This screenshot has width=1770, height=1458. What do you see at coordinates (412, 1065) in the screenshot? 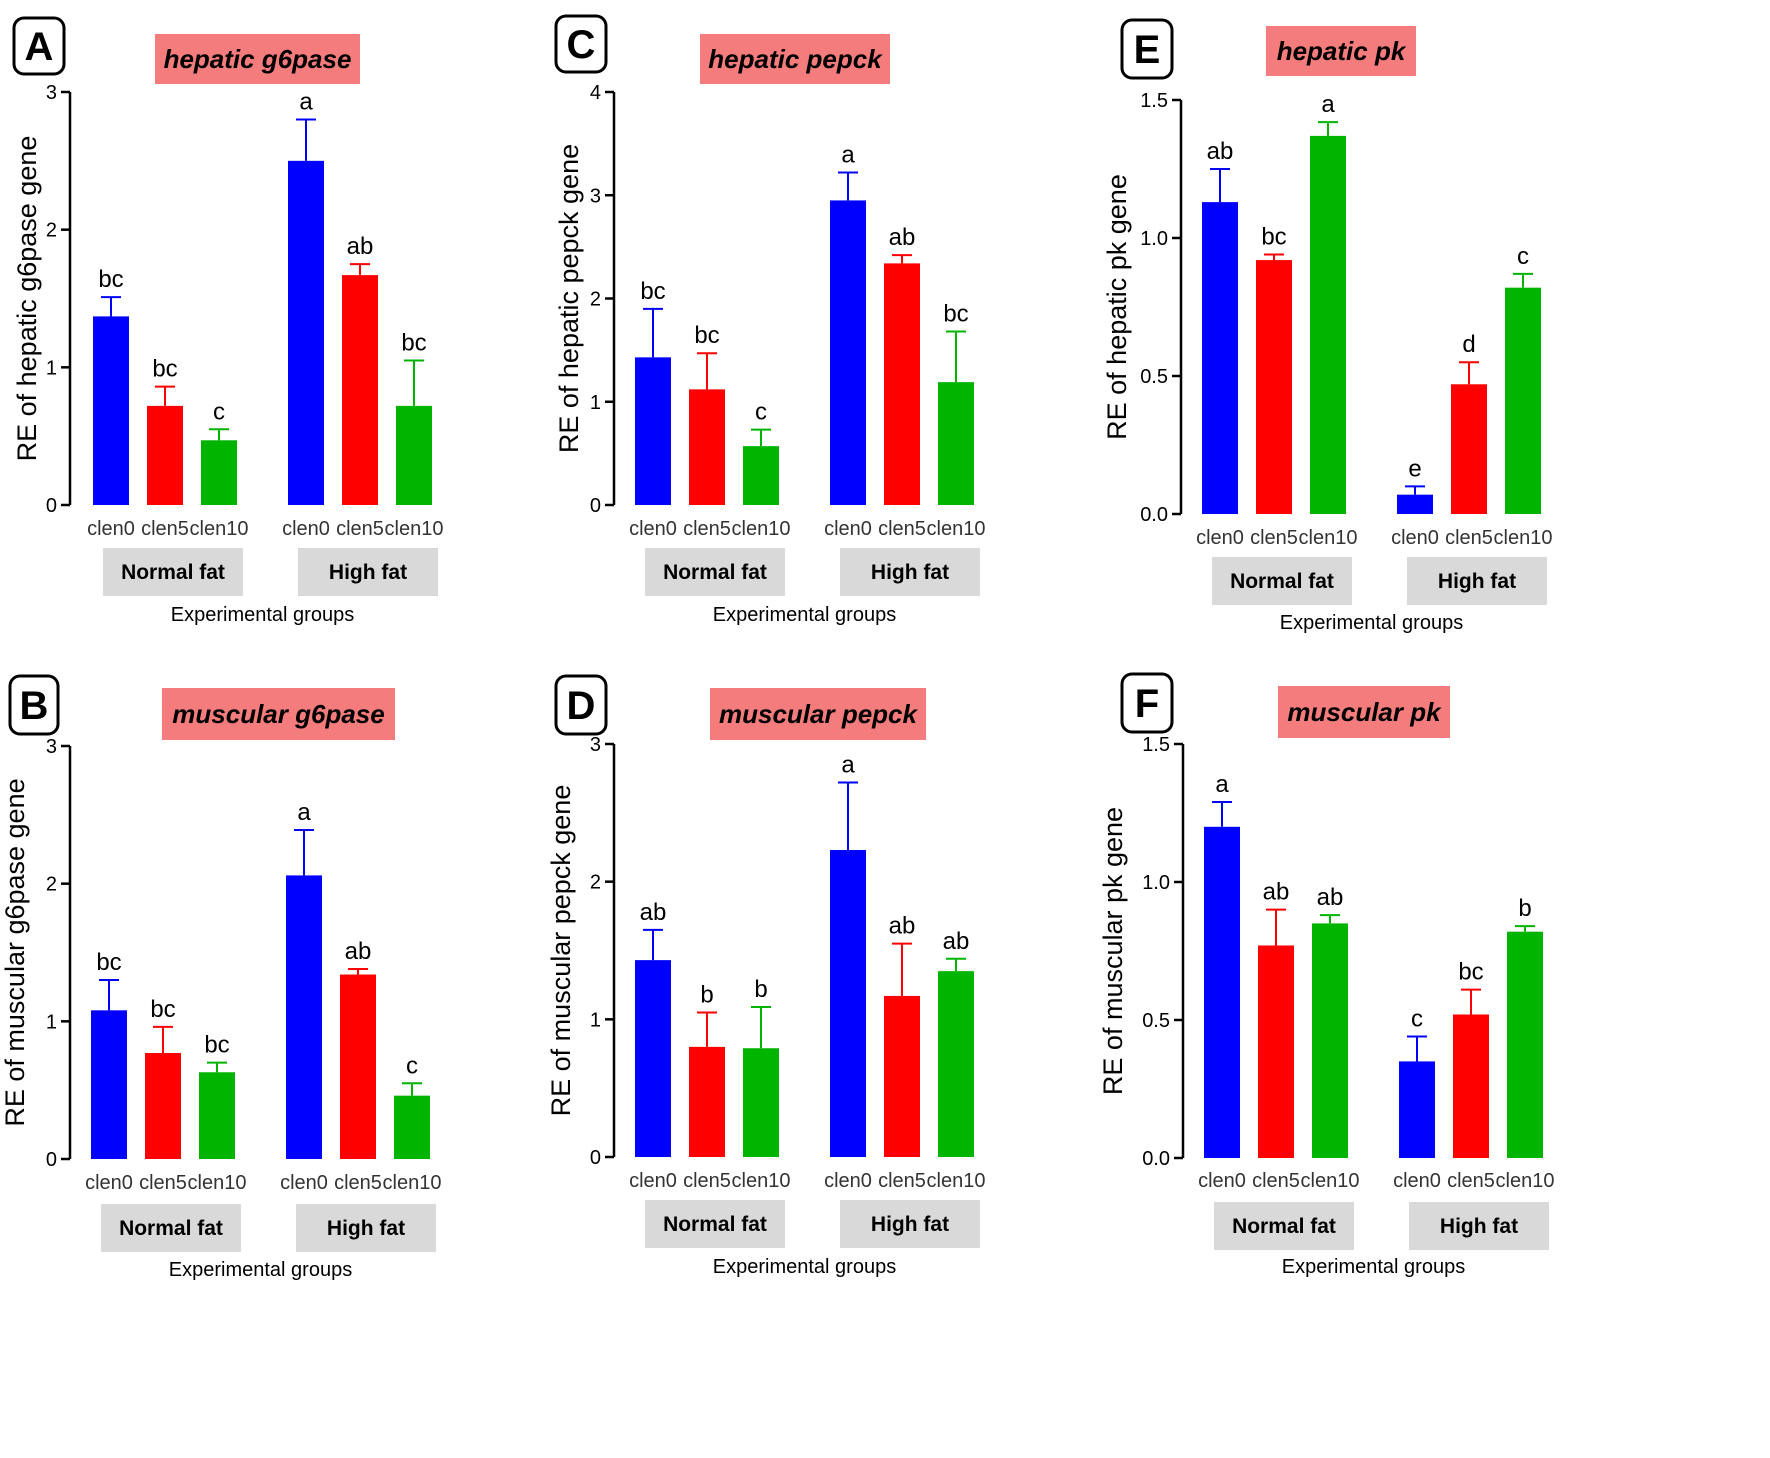
I see `significance-letter: c` at bounding box center [412, 1065].